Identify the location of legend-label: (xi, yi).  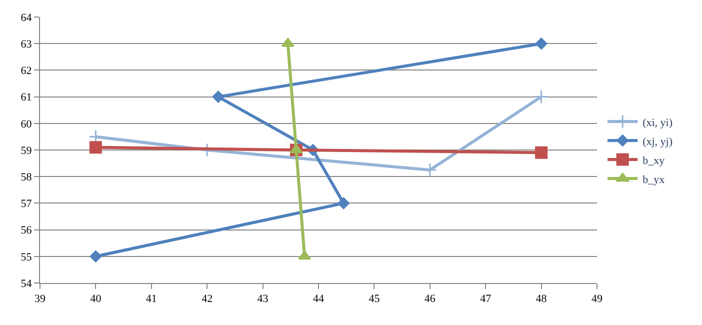
(657, 122).